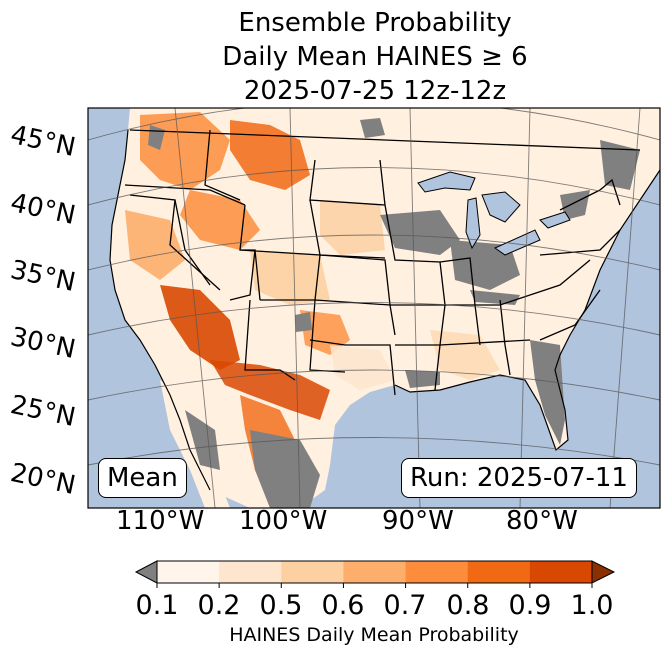 This screenshot has height=658, width=671. What do you see at coordinates (603, 572) in the screenshot?
I see `colorbar-over-triangle` at bounding box center [603, 572].